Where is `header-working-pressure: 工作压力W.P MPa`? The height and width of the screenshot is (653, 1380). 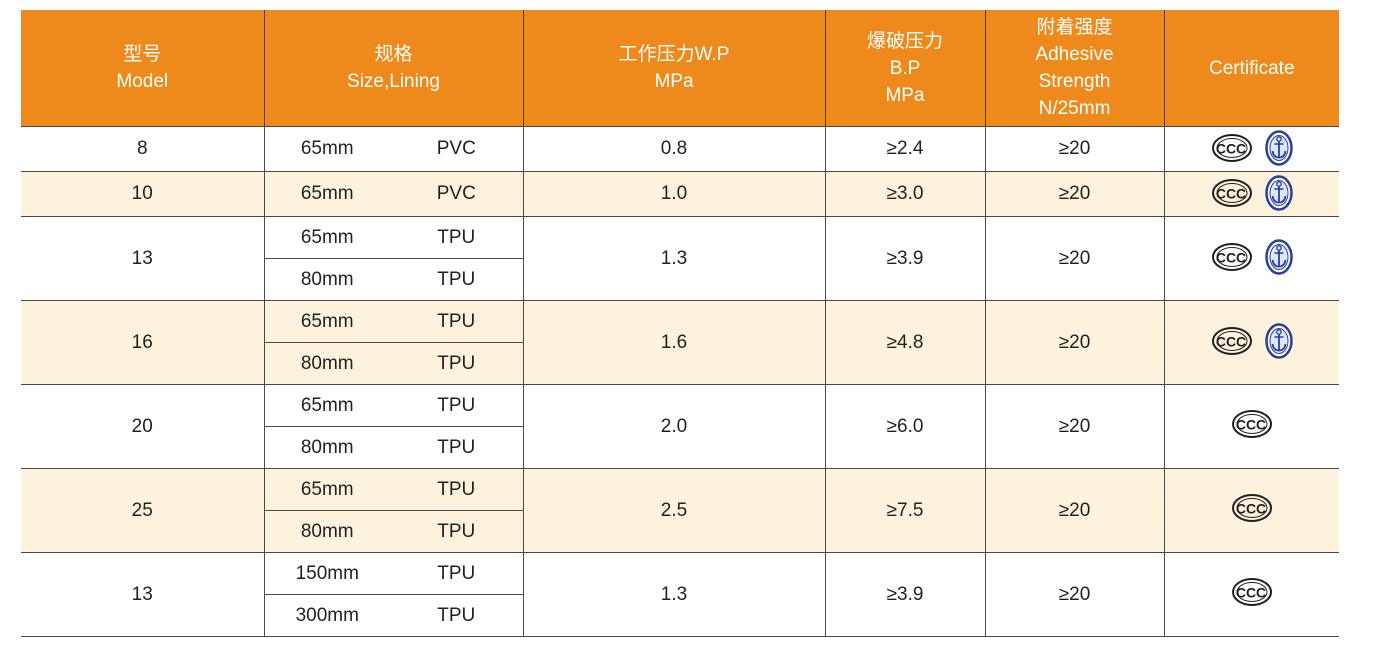
header-working-pressure: 工作压力W.P MPa is located at coordinates (674, 68).